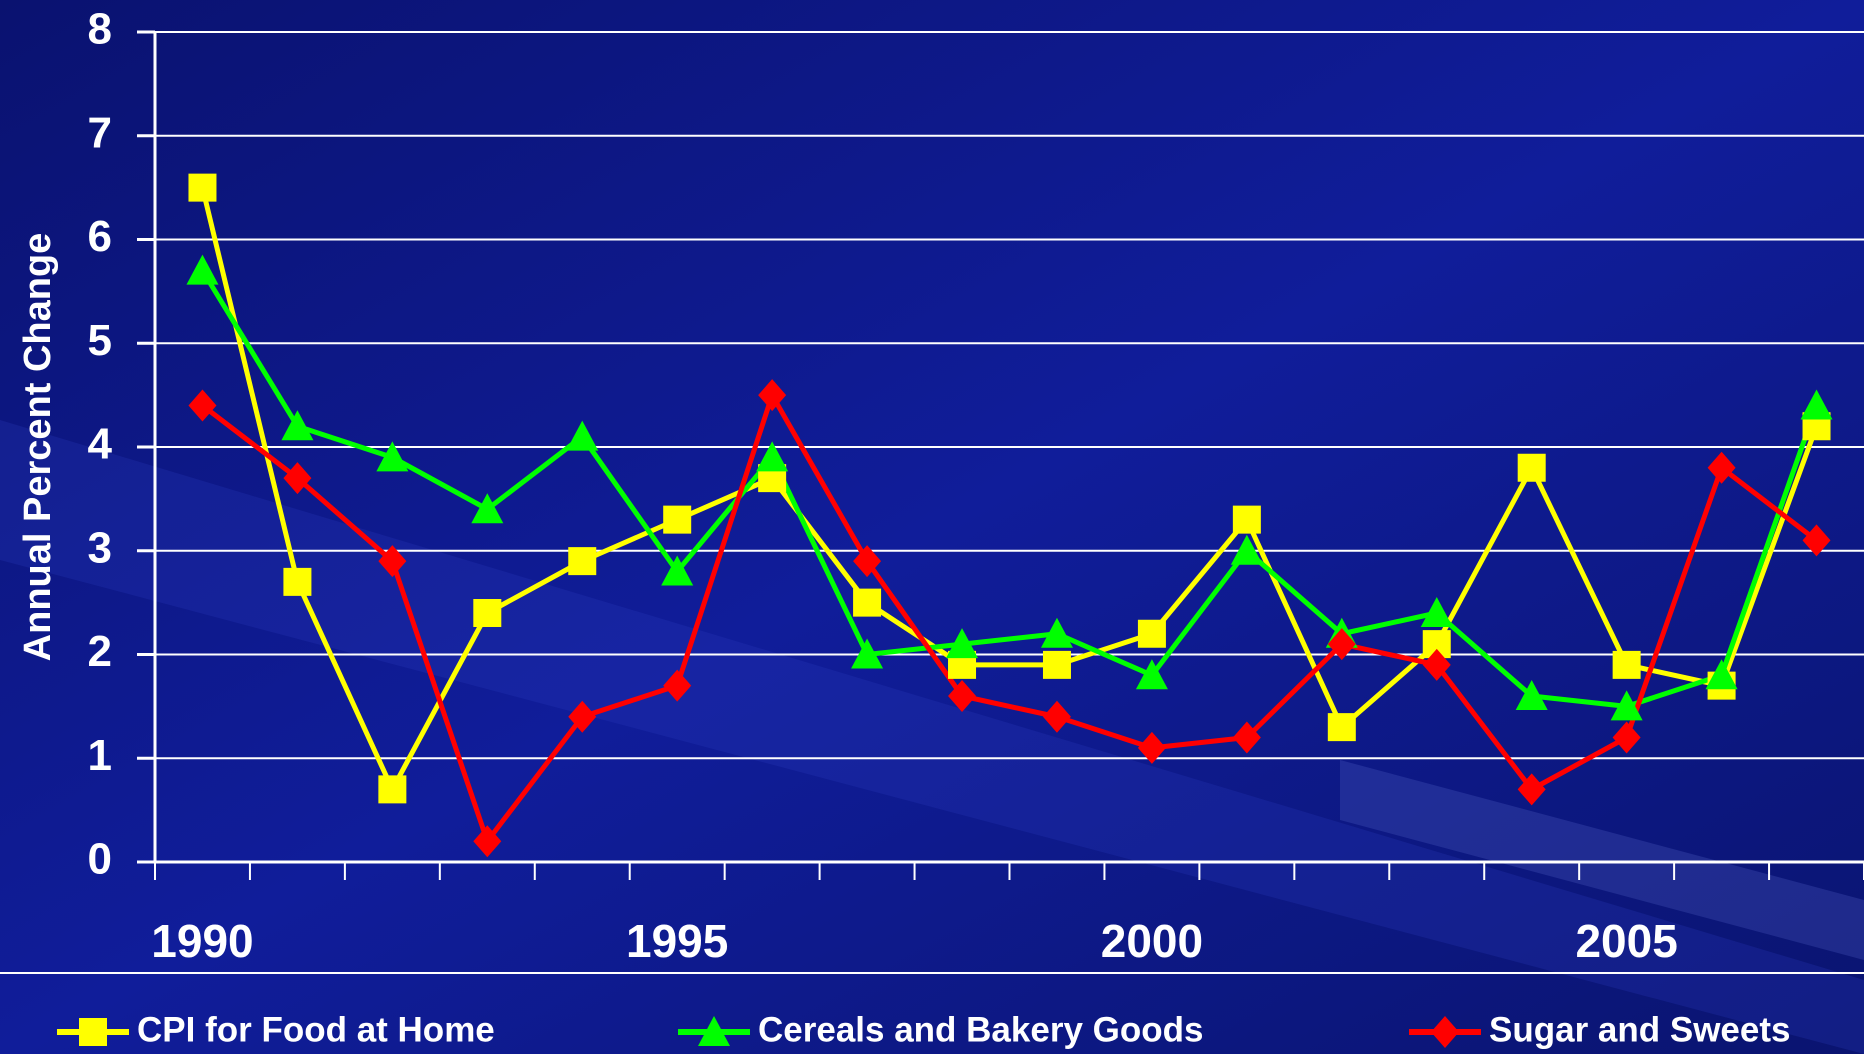 The image size is (1864, 1054). I want to click on background-streak, so click(1602, 860).